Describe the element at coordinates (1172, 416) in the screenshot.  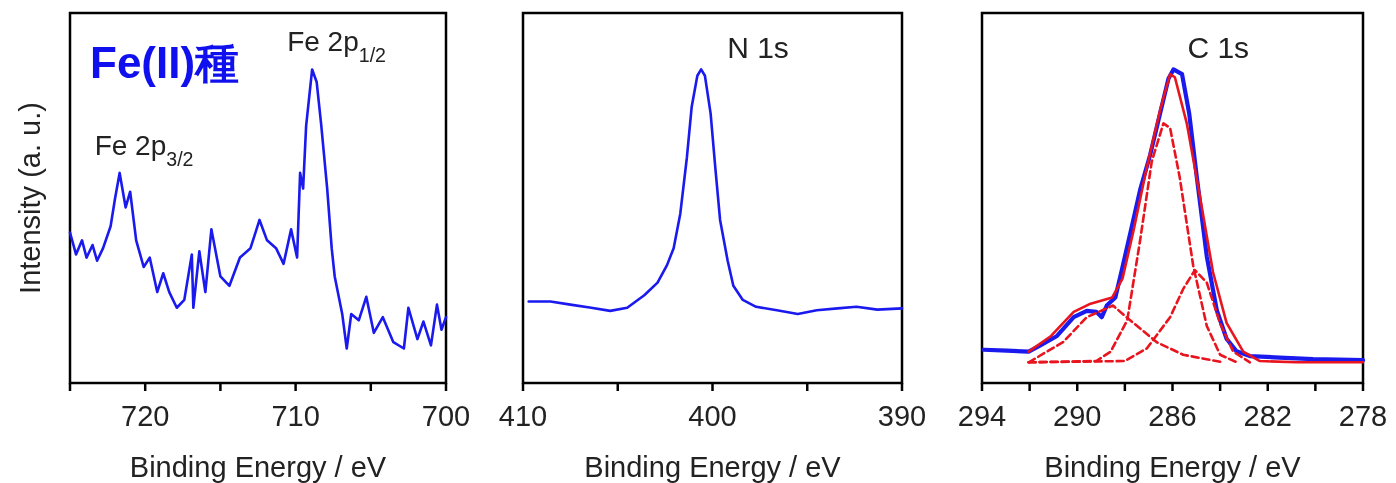
I see `x-tick-label: 286` at that location.